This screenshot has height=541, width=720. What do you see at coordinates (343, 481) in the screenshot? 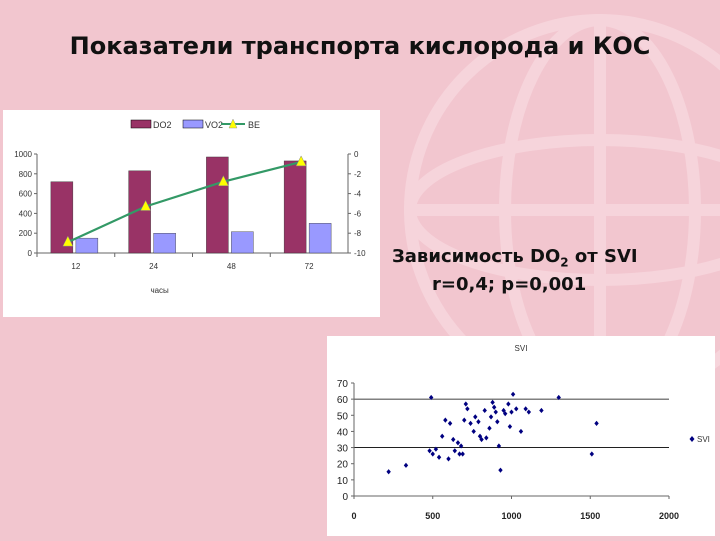
I see `y-tick-label: 10` at bounding box center [343, 481].